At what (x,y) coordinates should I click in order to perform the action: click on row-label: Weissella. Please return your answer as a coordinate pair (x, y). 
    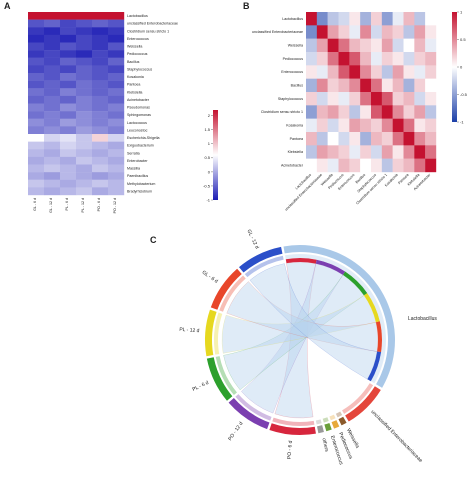
    Looking at the image, I should click on (295, 46).